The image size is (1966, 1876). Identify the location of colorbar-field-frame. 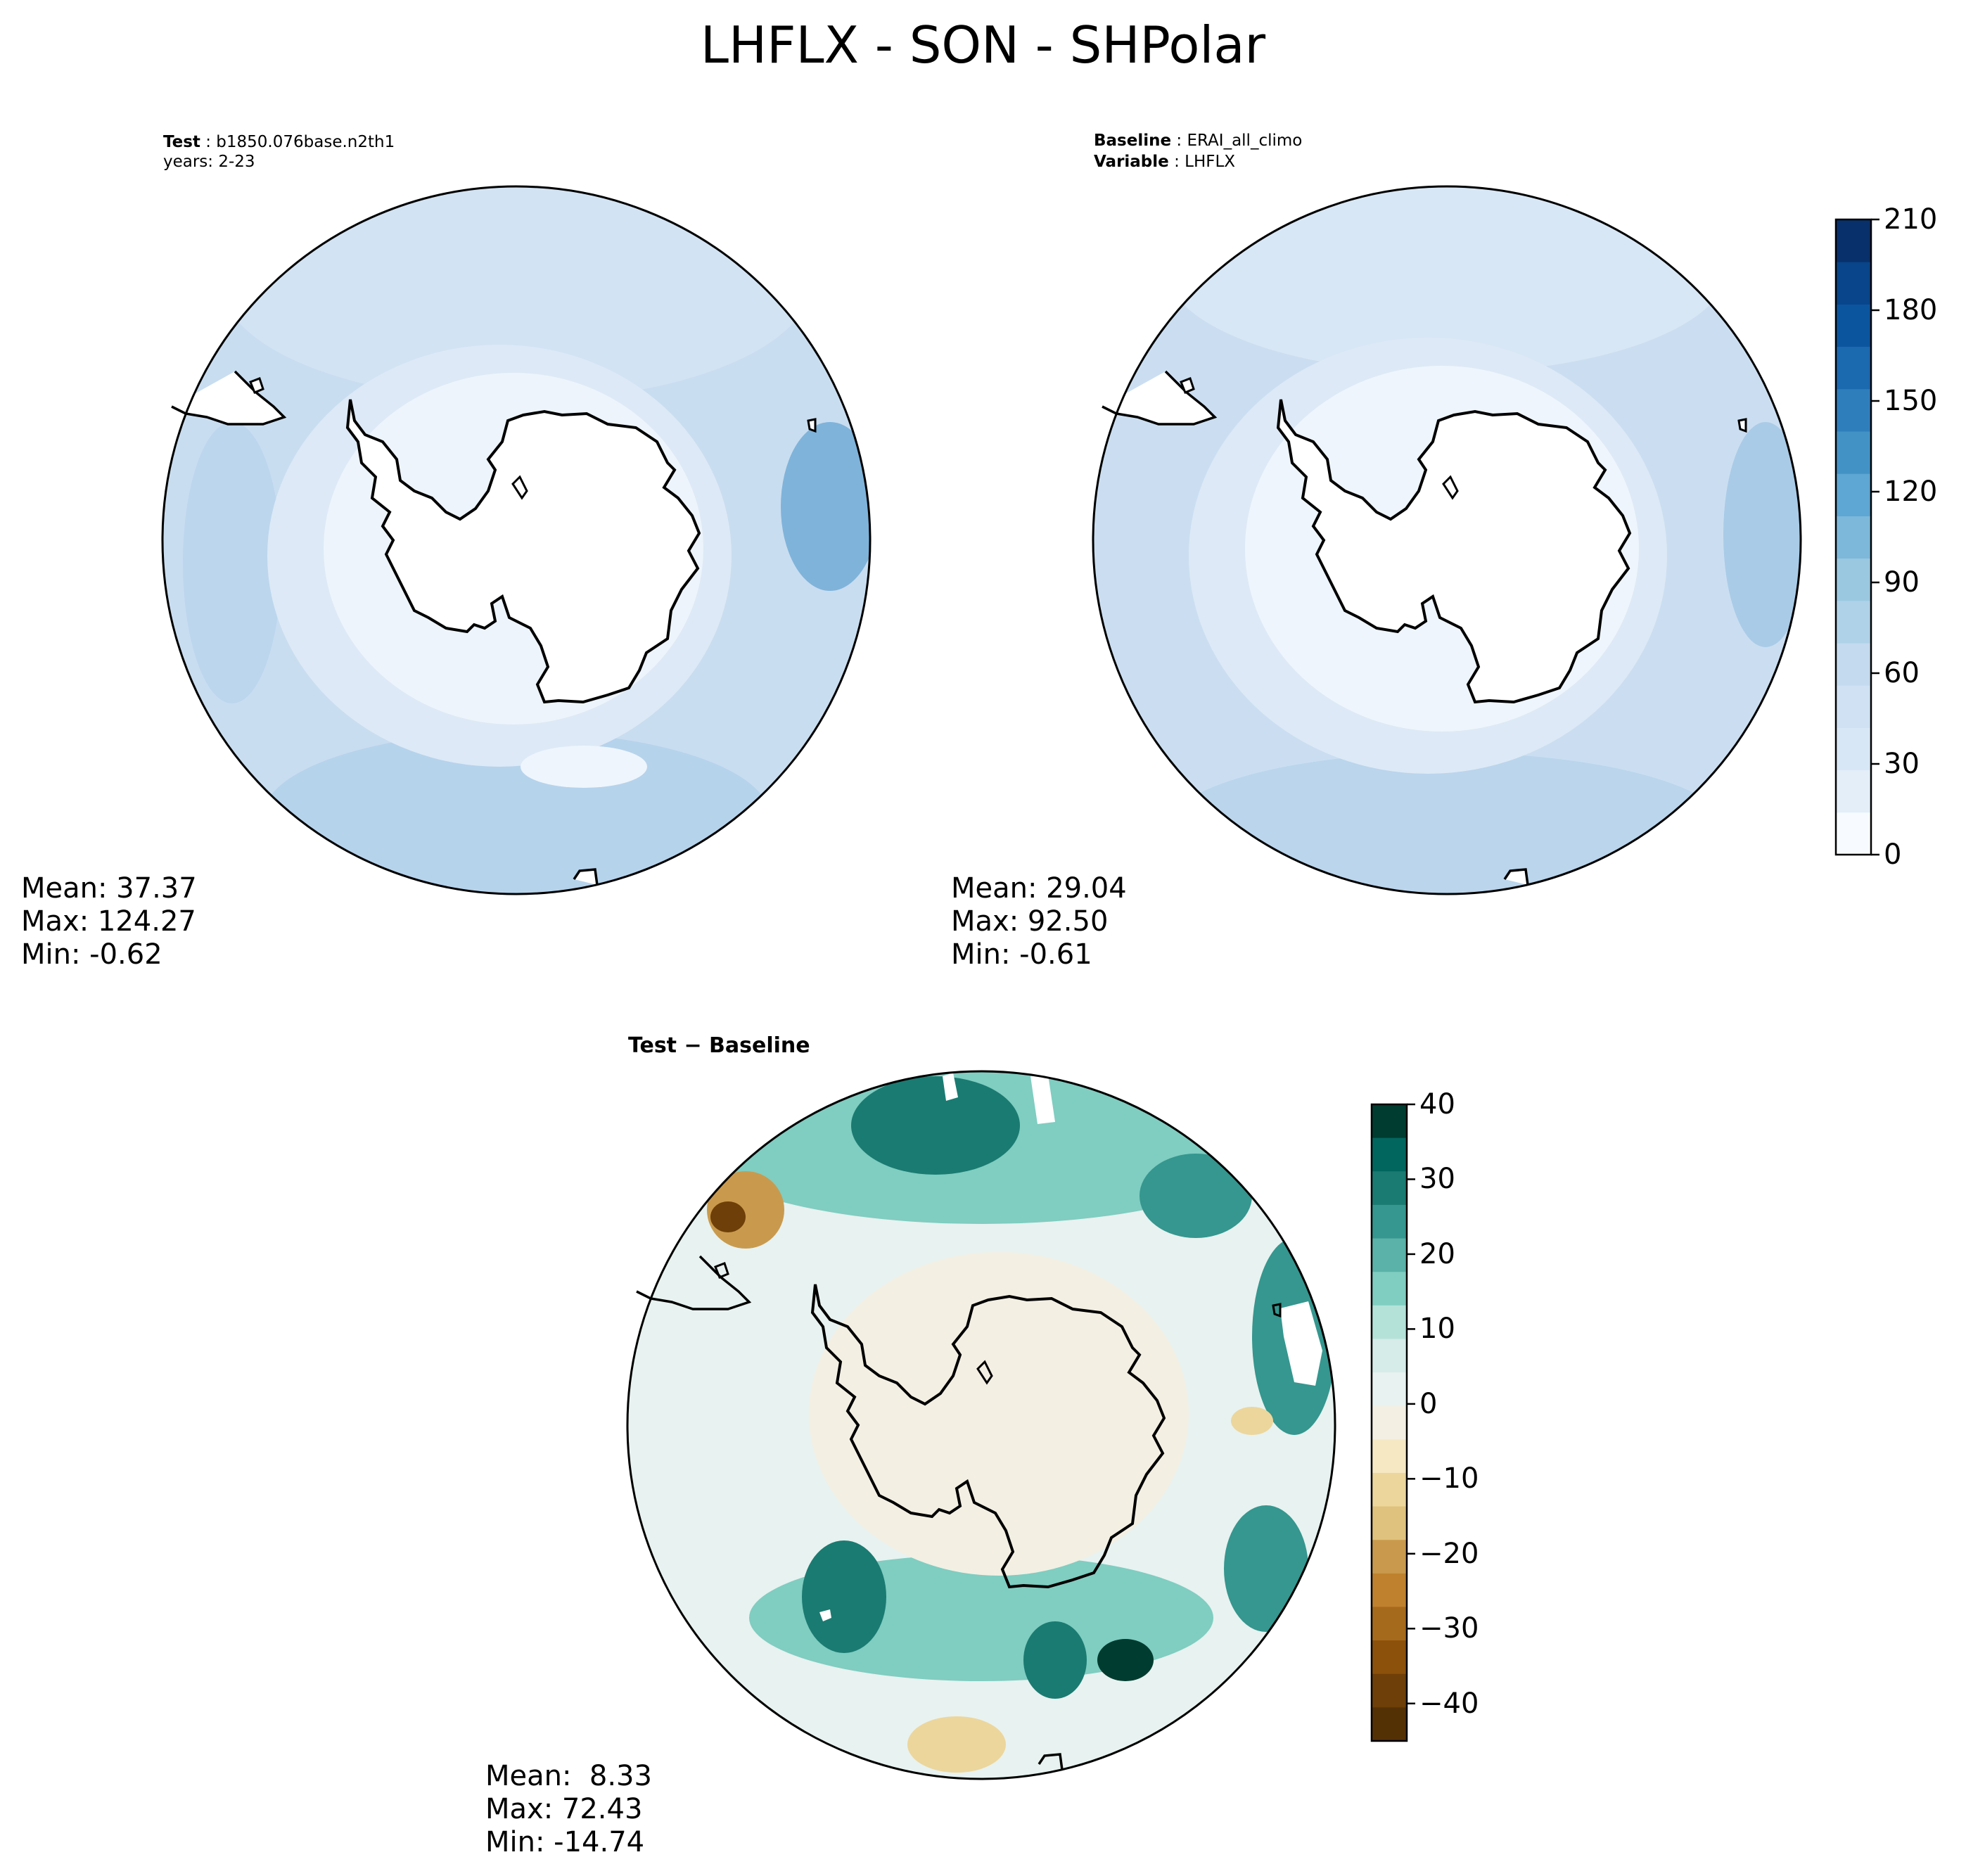
(1853, 537).